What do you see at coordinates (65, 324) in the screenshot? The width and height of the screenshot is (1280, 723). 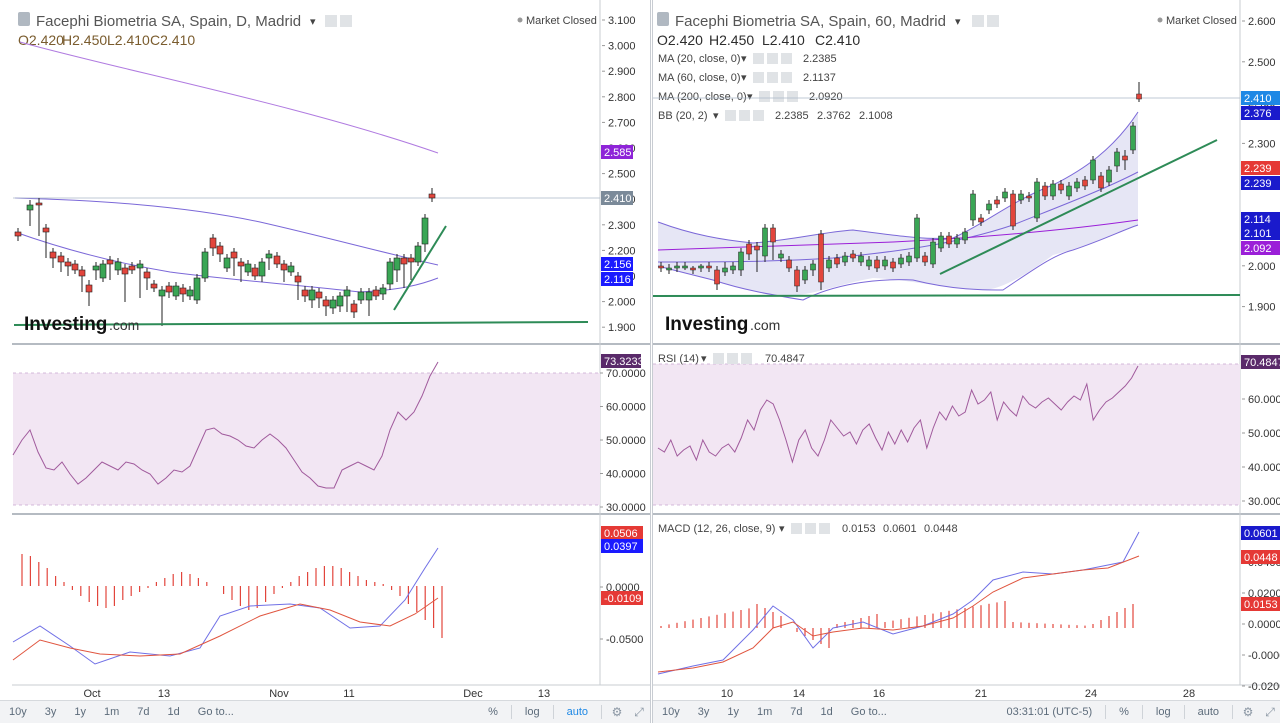 I see `svg-text: Investing` at bounding box center [65, 324].